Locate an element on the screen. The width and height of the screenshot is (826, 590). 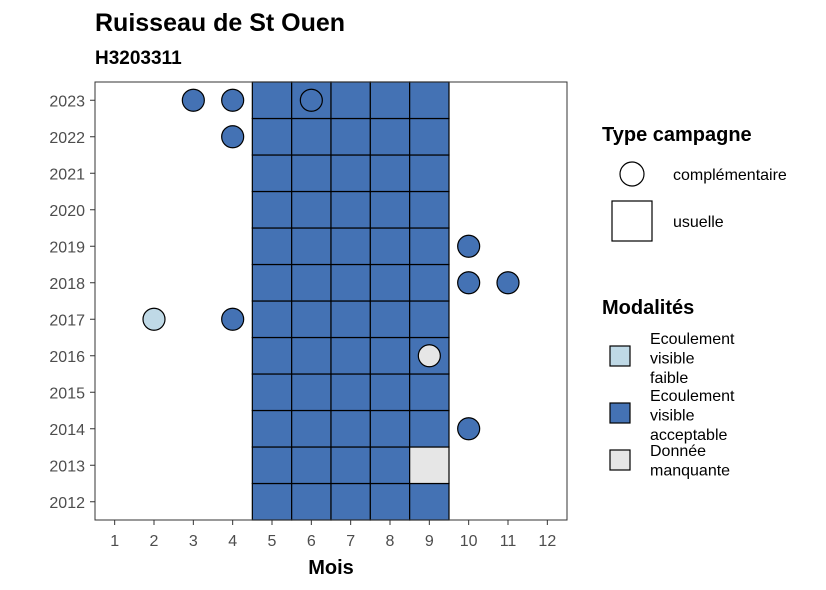
legend-label-acceptable: visible is located at coordinates (672, 416).